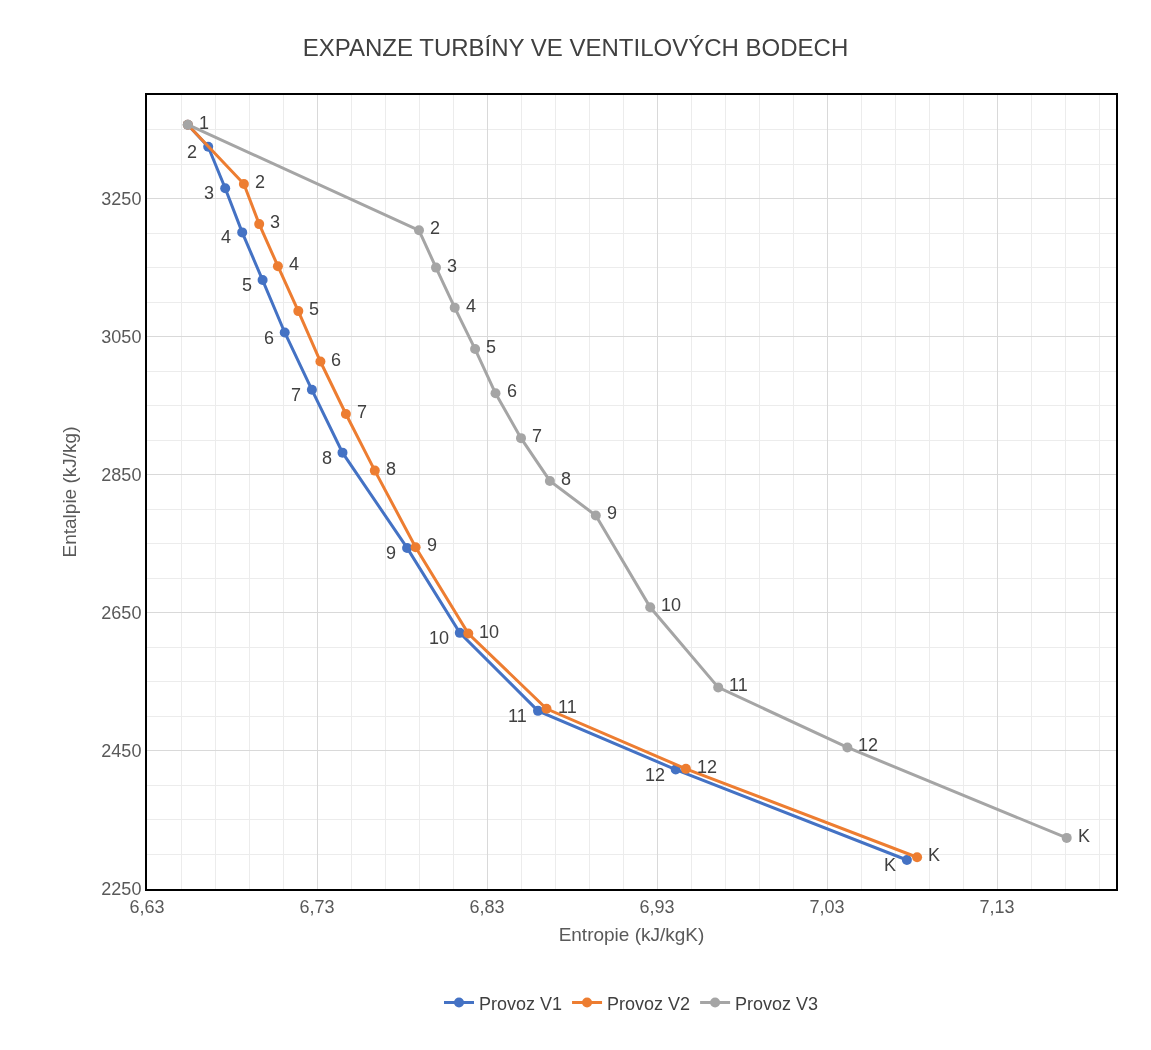 This screenshot has height=1050, width=1151. Describe the element at coordinates (121, 613) in the screenshot. I see `y-tick-label: 2650` at that location.